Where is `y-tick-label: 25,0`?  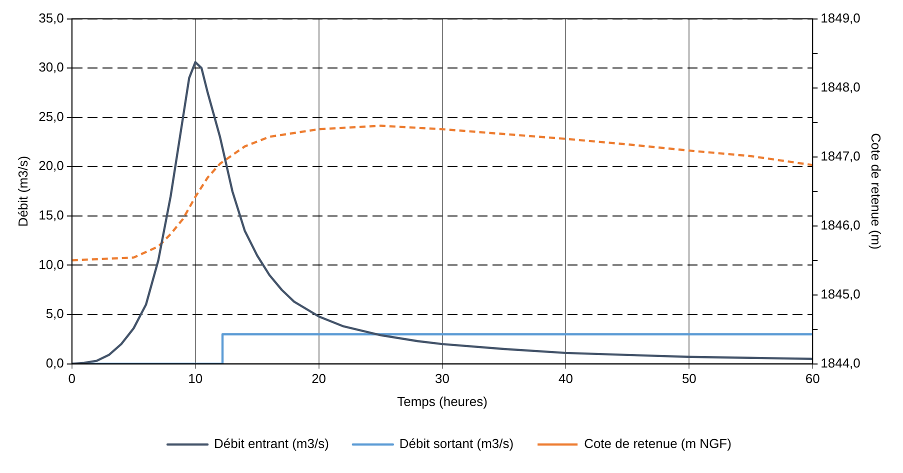
y-tick-label: 25,0 is located at coordinates (51, 116).